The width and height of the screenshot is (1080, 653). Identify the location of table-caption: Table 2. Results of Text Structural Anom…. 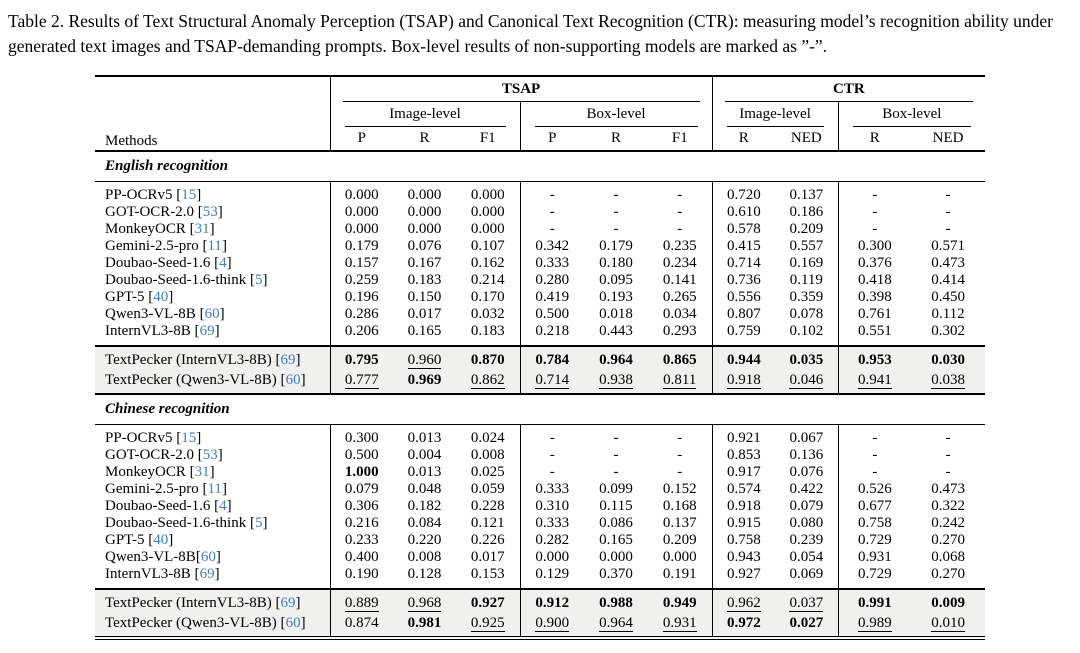
(531, 33).